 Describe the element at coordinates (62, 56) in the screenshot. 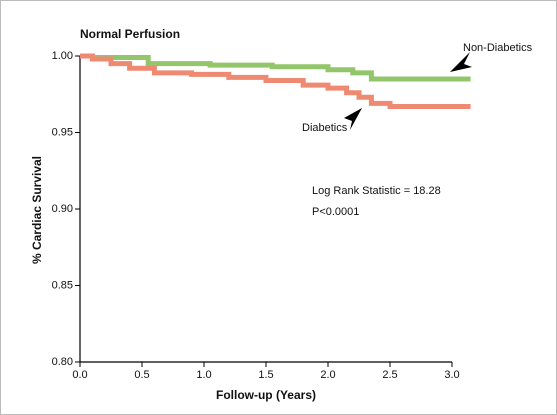

I see `y-tick-label: 1.00` at that location.